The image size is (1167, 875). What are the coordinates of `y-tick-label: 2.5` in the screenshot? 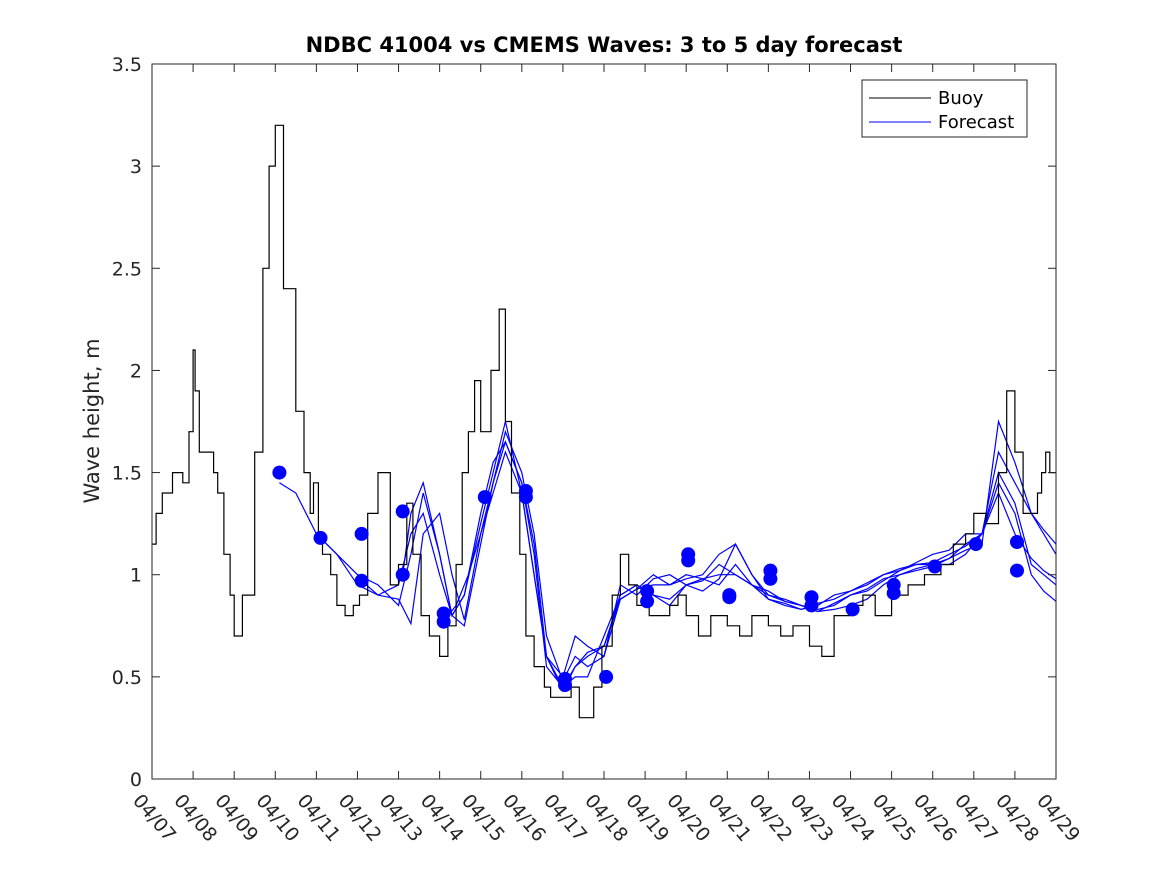 It's located at (127, 269).